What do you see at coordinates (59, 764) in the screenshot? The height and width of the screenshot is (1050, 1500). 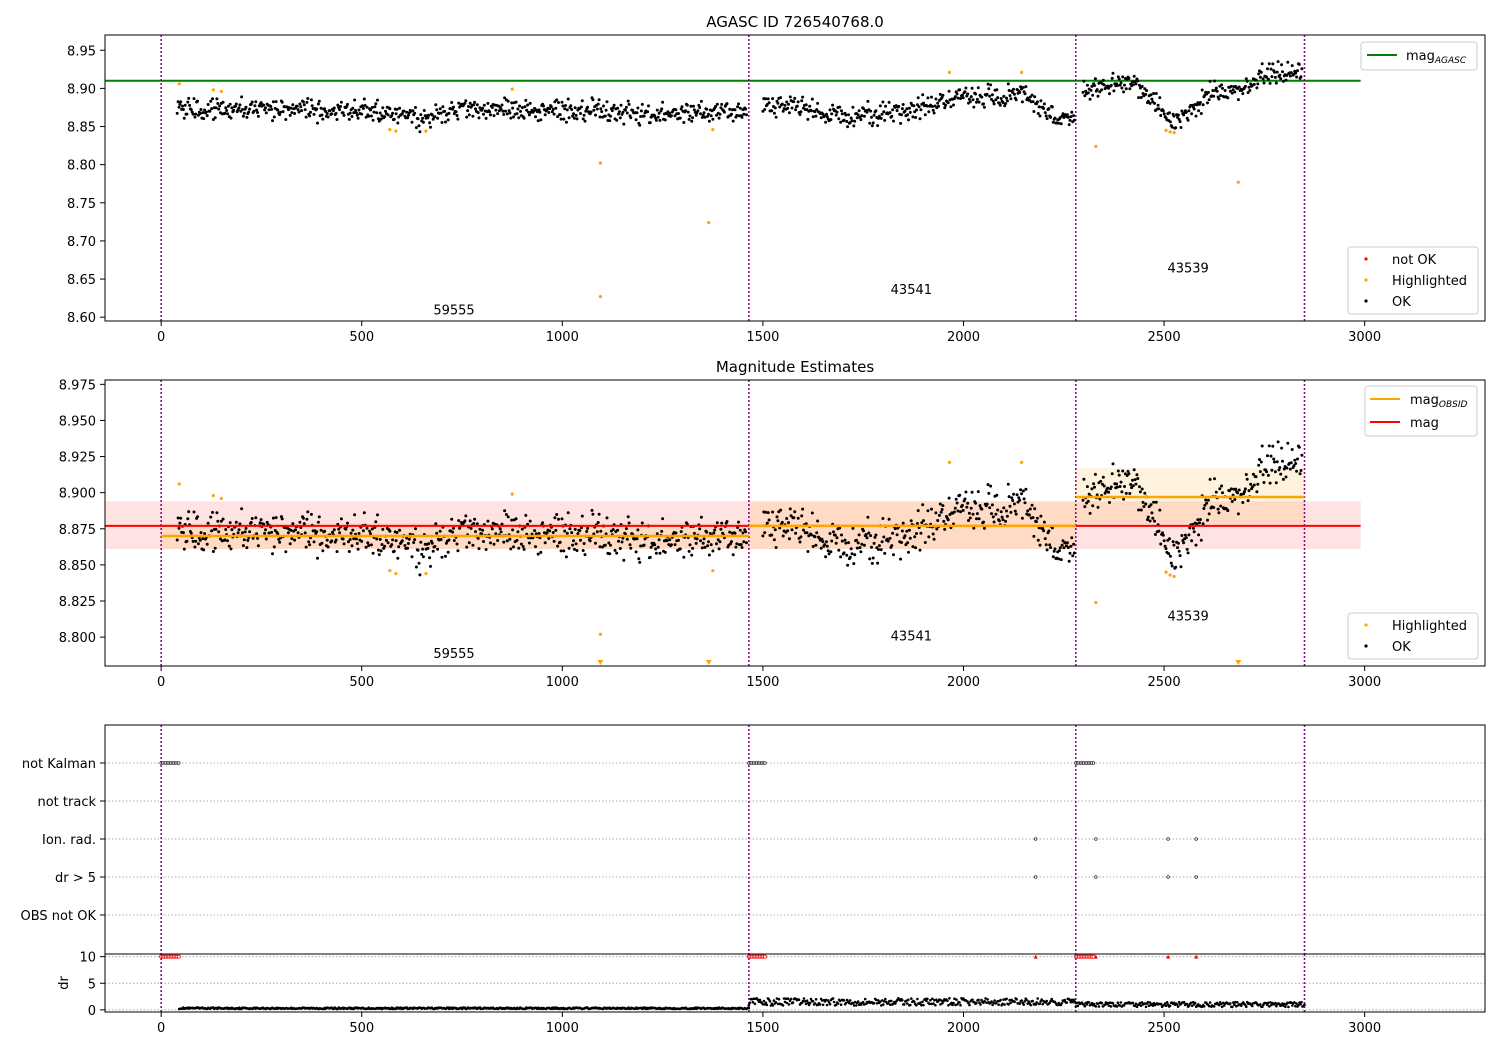 I see `flag-category-label: not Kalman` at bounding box center [59, 764].